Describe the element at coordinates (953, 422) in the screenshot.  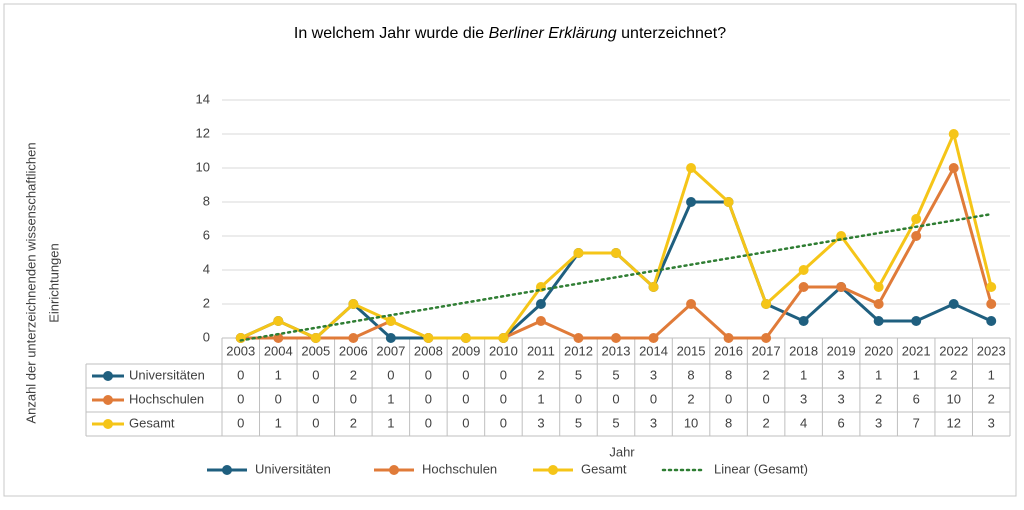
I see `table-cell: 12` at that location.